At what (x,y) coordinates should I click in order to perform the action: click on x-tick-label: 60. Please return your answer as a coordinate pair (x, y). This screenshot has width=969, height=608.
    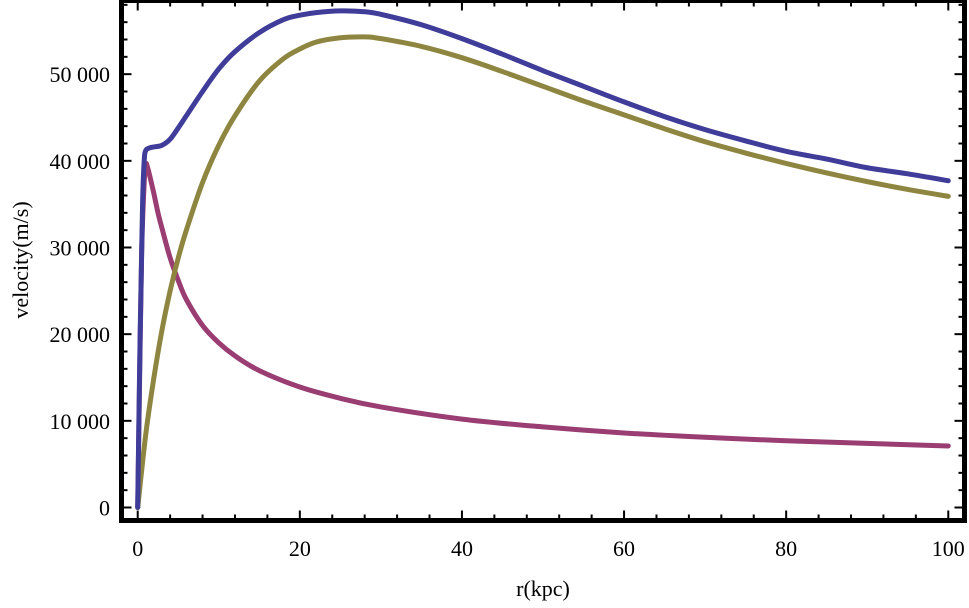
    Looking at the image, I should click on (624, 548).